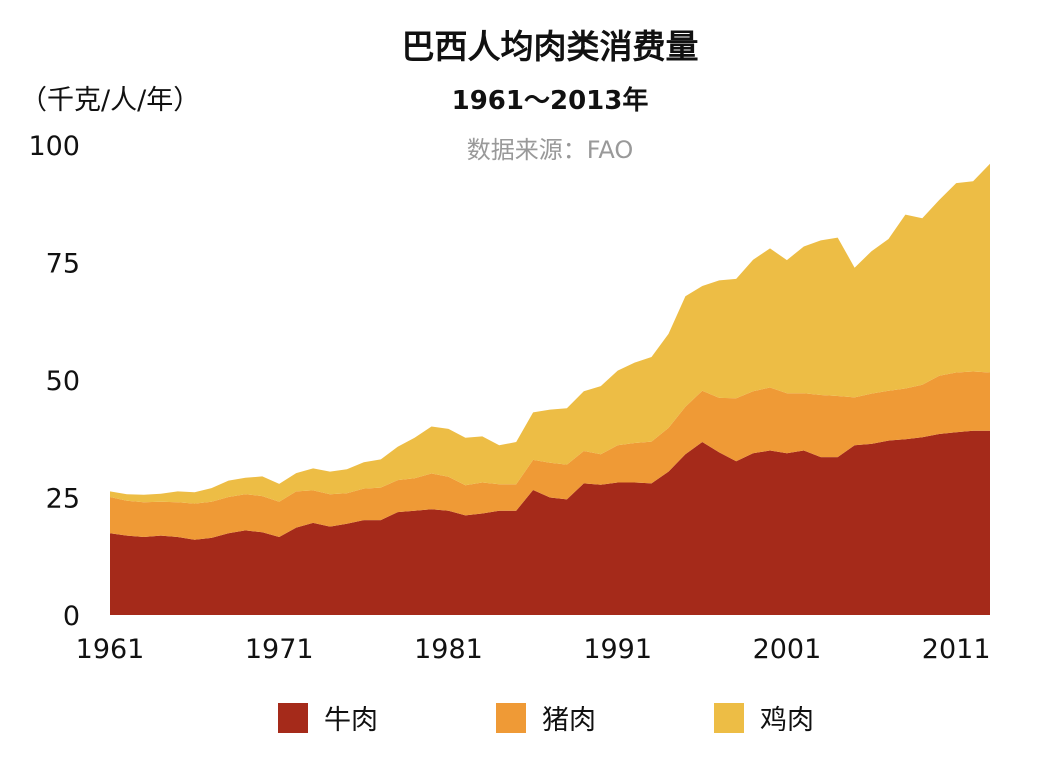  Describe the element at coordinates (54, 146) in the screenshot. I see `y-tick-label: 100` at that location.